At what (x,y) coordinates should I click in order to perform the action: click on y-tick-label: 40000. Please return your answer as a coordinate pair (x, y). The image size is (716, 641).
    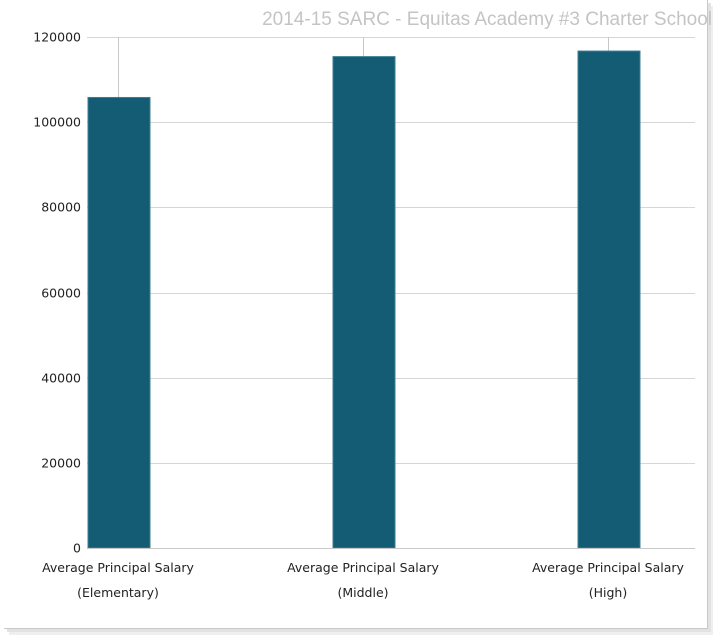
    Looking at the image, I should click on (61, 378).